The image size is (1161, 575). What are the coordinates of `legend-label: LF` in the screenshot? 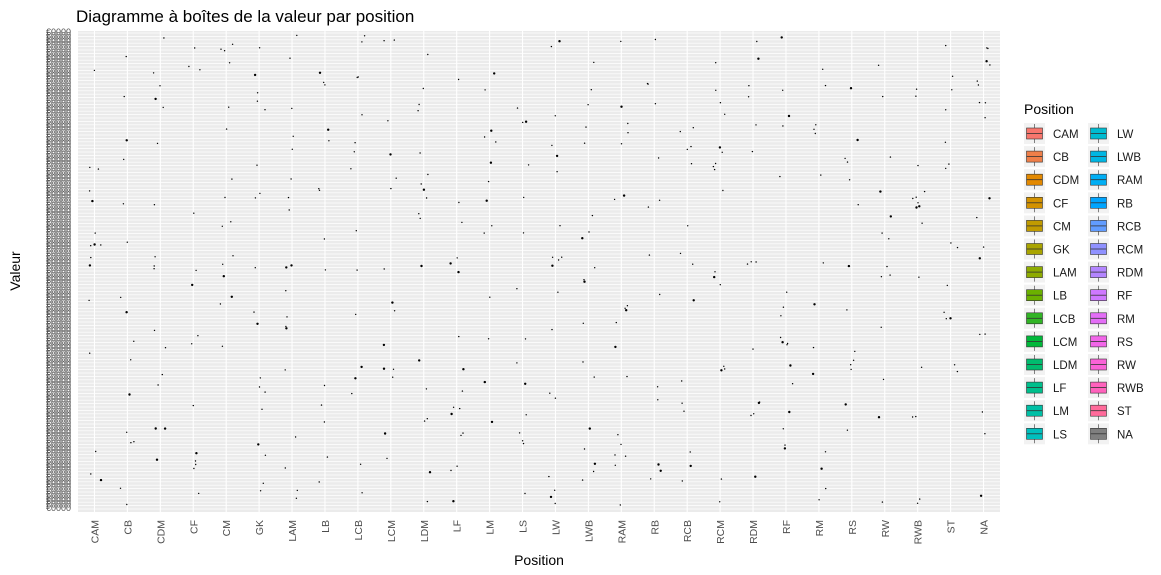 It's located at (1059, 389).